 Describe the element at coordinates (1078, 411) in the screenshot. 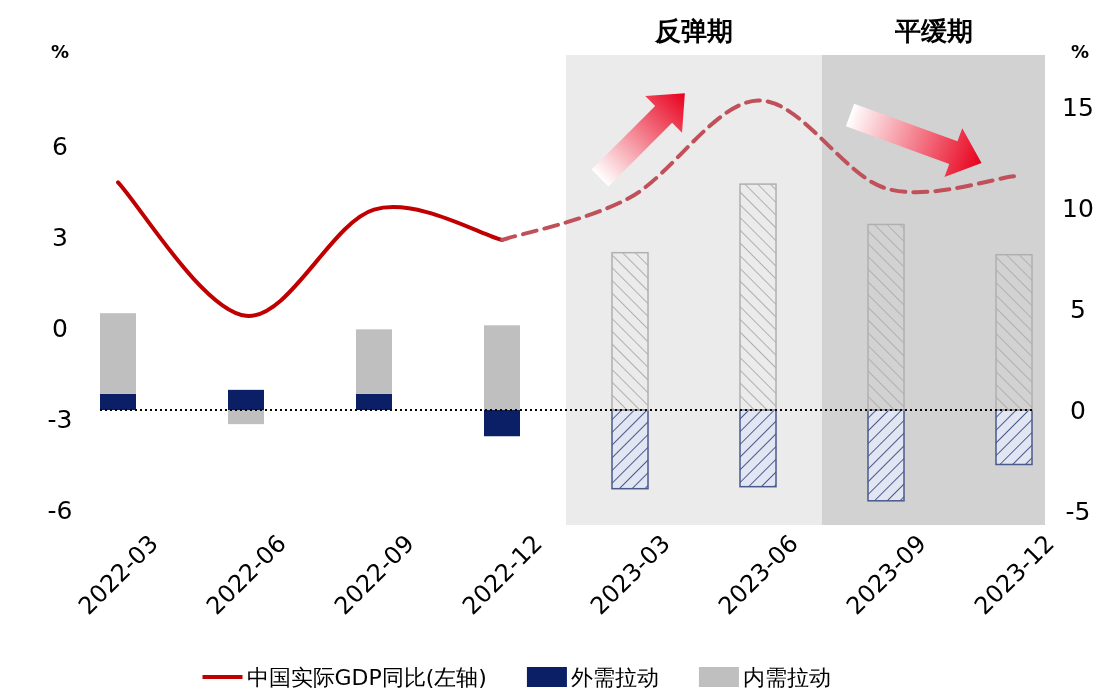

I see `y2-tick-label: 0` at that location.